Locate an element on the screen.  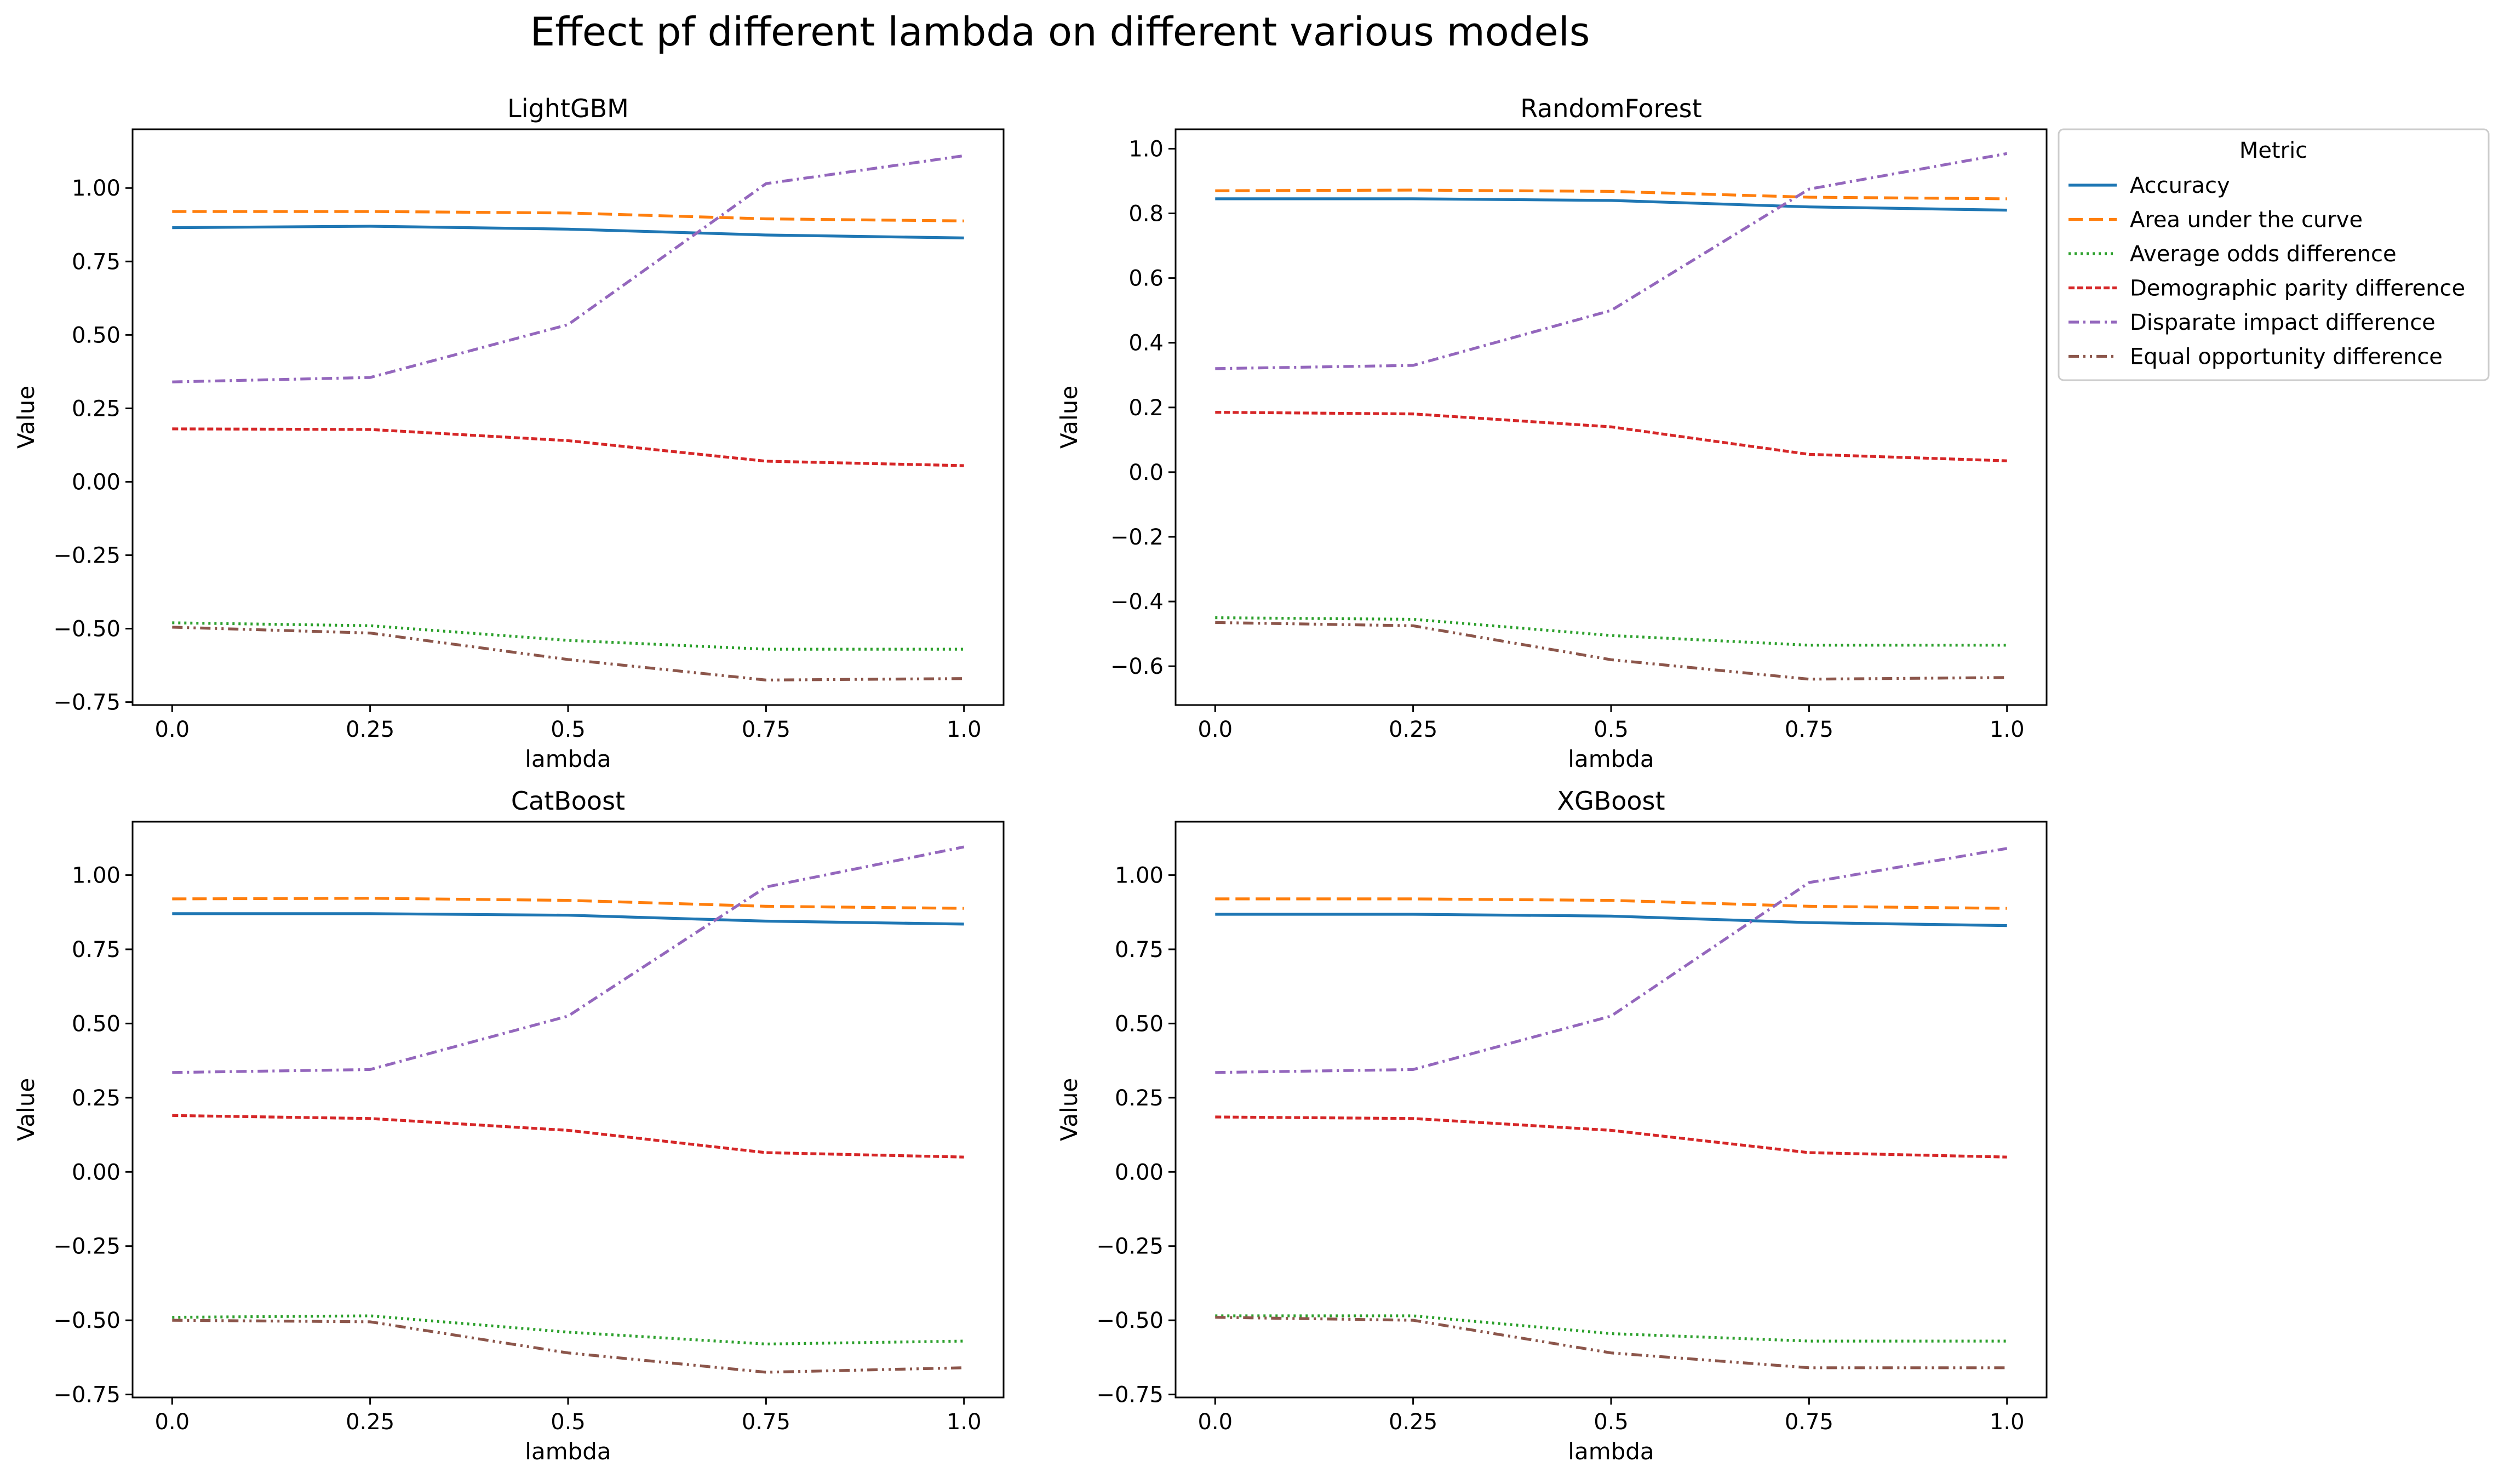
legend-label-disparate-impact-difference: Disparate impact difference is located at coordinates (2283, 322).